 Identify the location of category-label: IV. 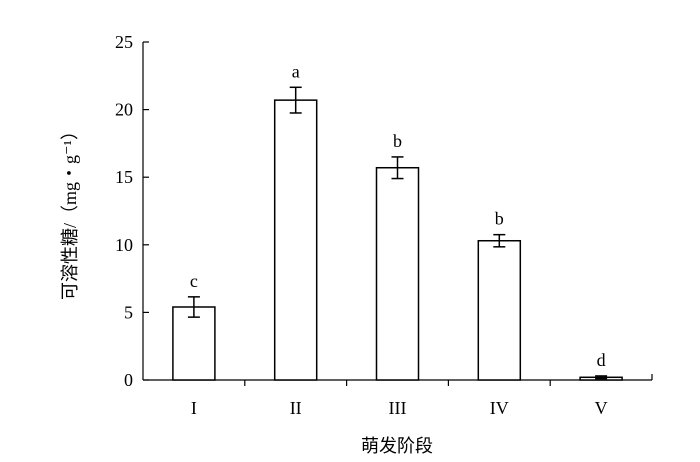
(499, 408).